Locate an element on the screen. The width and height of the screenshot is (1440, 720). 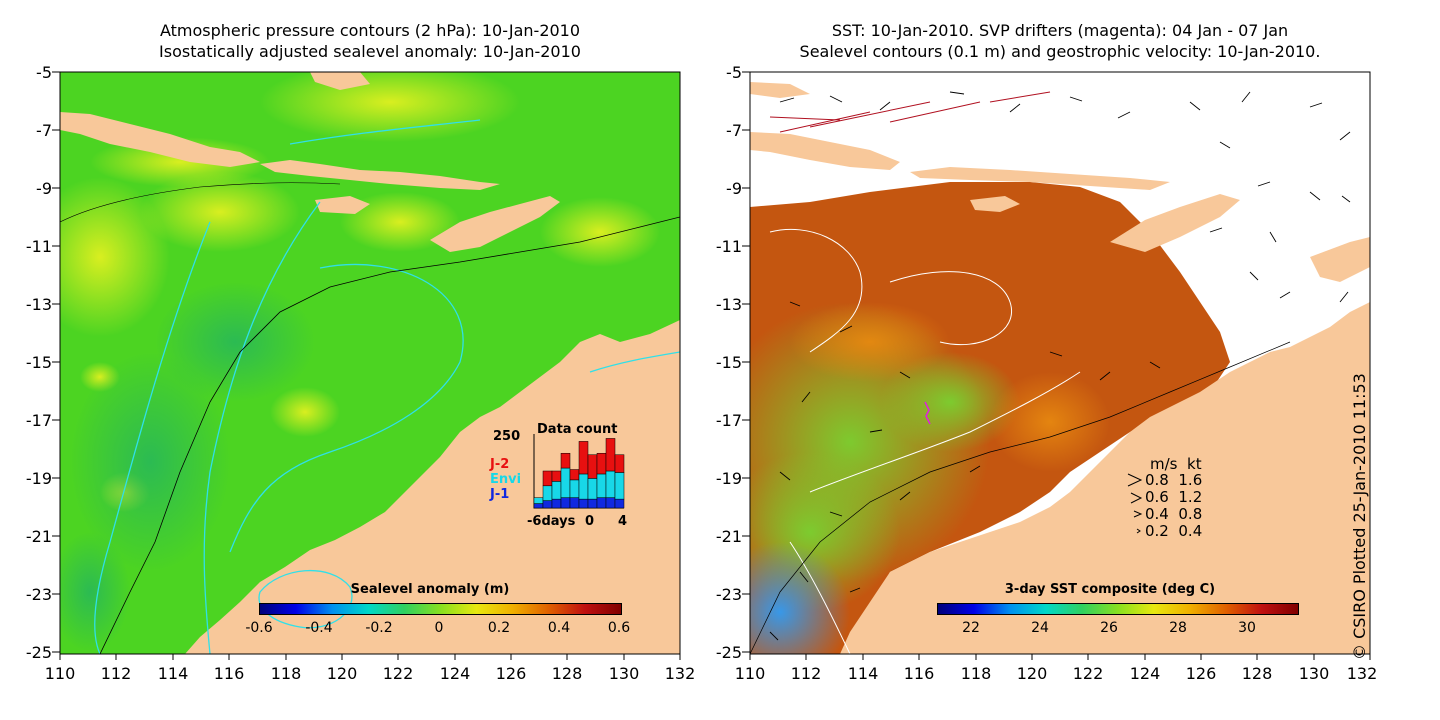
colorbar-tick: 30 is located at coordinates (1247, 628).